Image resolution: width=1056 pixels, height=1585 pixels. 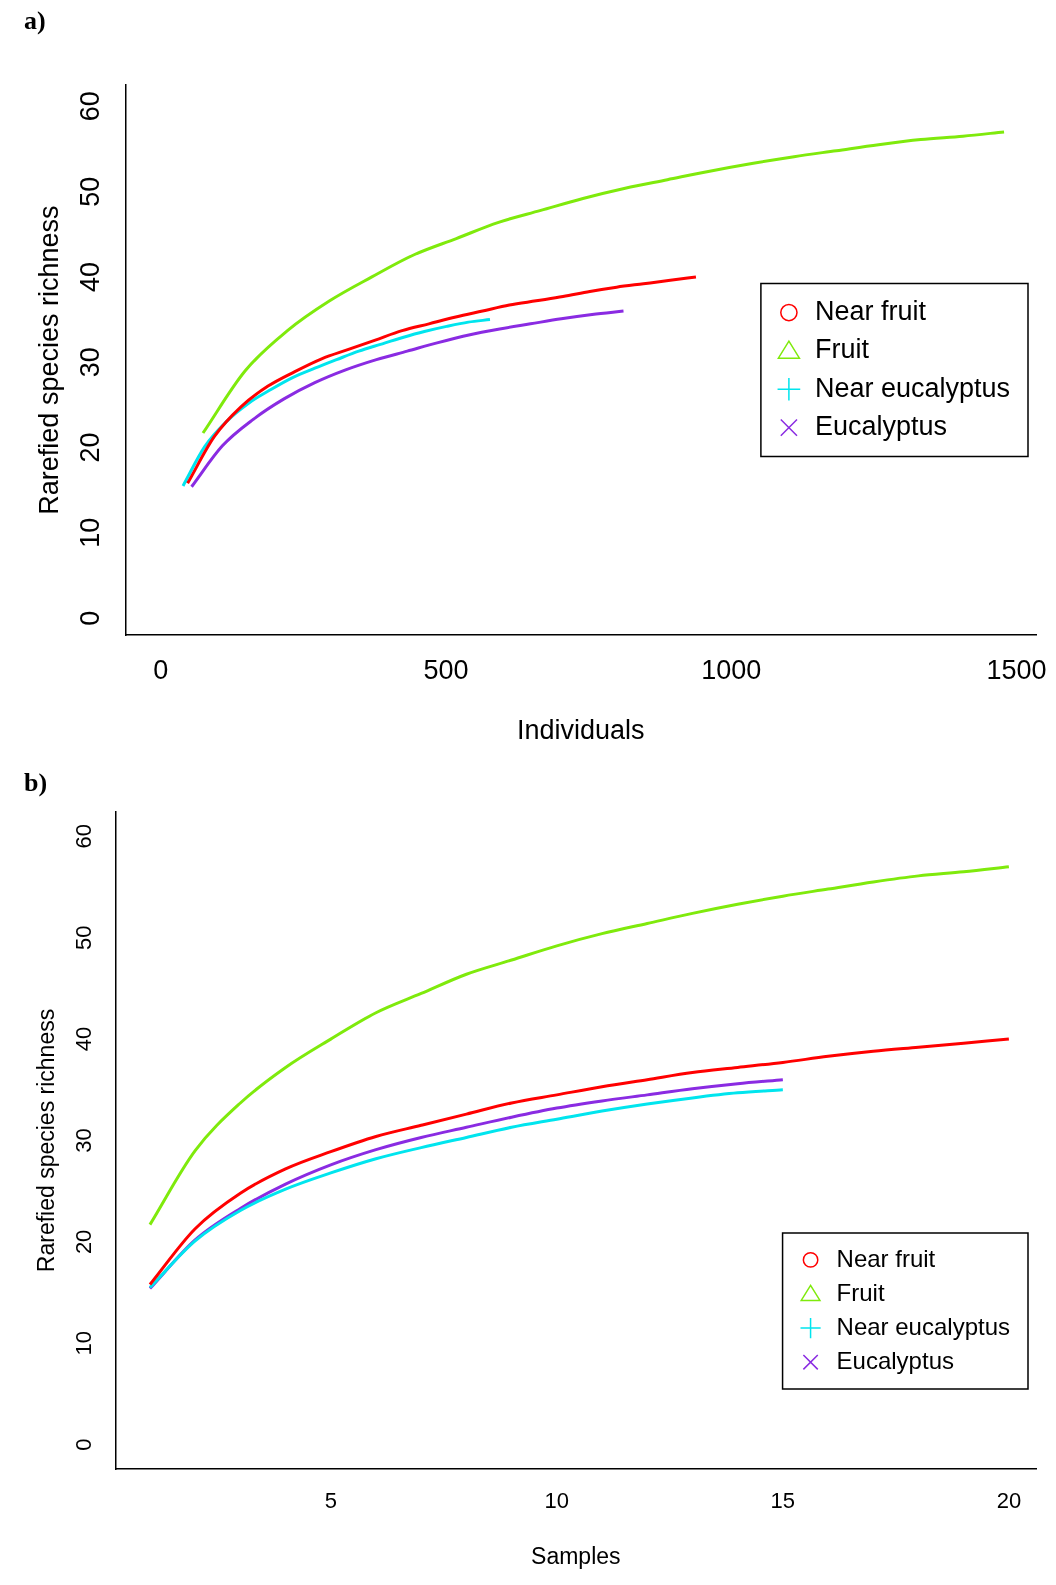 I want to click on x-tick-label: 10, so click(x=557, y=1501).